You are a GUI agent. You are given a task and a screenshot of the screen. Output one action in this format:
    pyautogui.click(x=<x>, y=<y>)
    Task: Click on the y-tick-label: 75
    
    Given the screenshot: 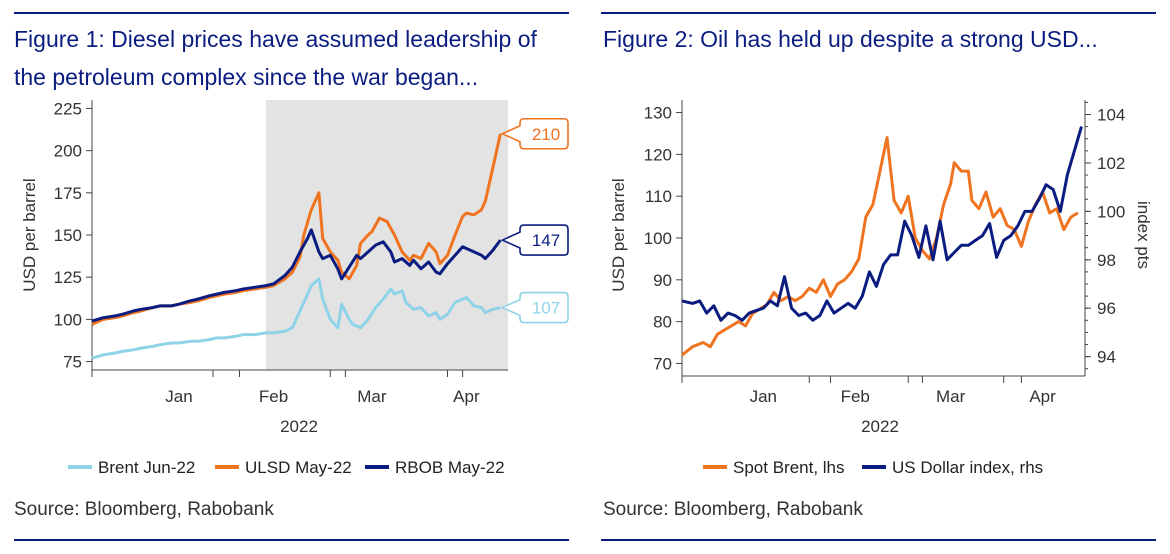 What is the action you would take?
    pyautogui.click(x=72, y=362)
    